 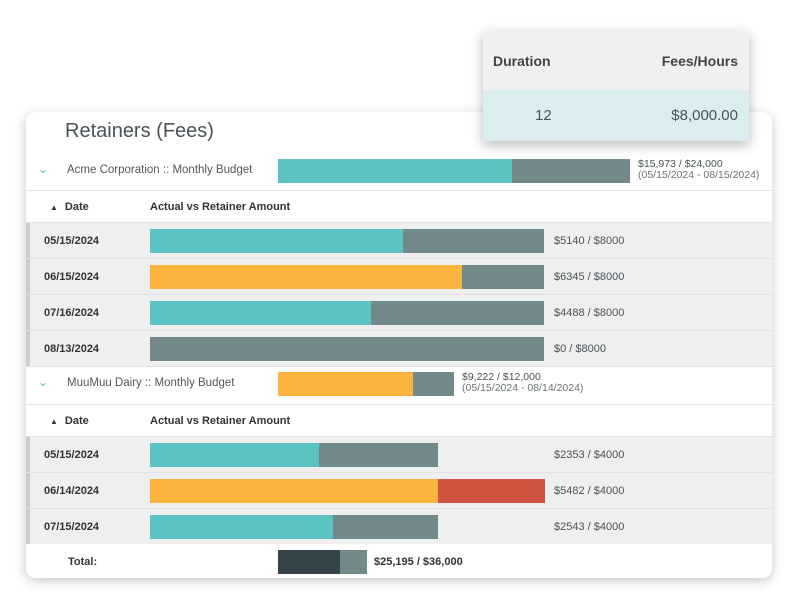 I want to click on row-amount: $4488 / $8000, so click(x=589, y=313).